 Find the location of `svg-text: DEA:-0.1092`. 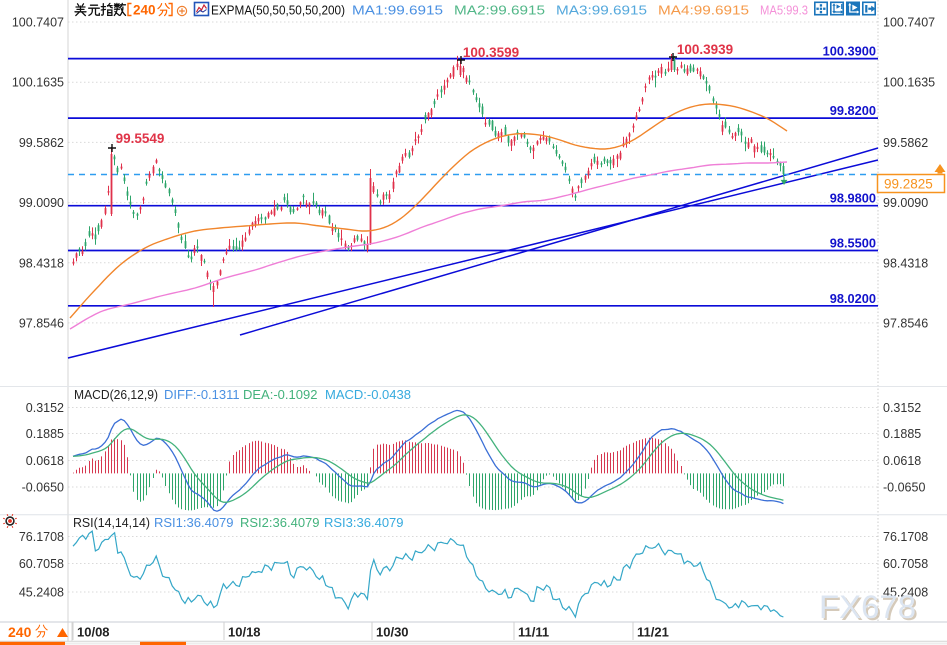

svg-text: DEA:-0.1092 is located at coordinates (280, 394).